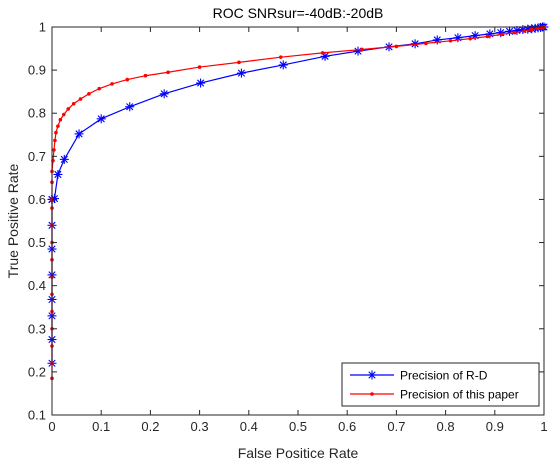  What do you see at coordinates (37, 285) in the screenshot?
I see `y-tick-label: 0.4` at bounding box center [37, 285].